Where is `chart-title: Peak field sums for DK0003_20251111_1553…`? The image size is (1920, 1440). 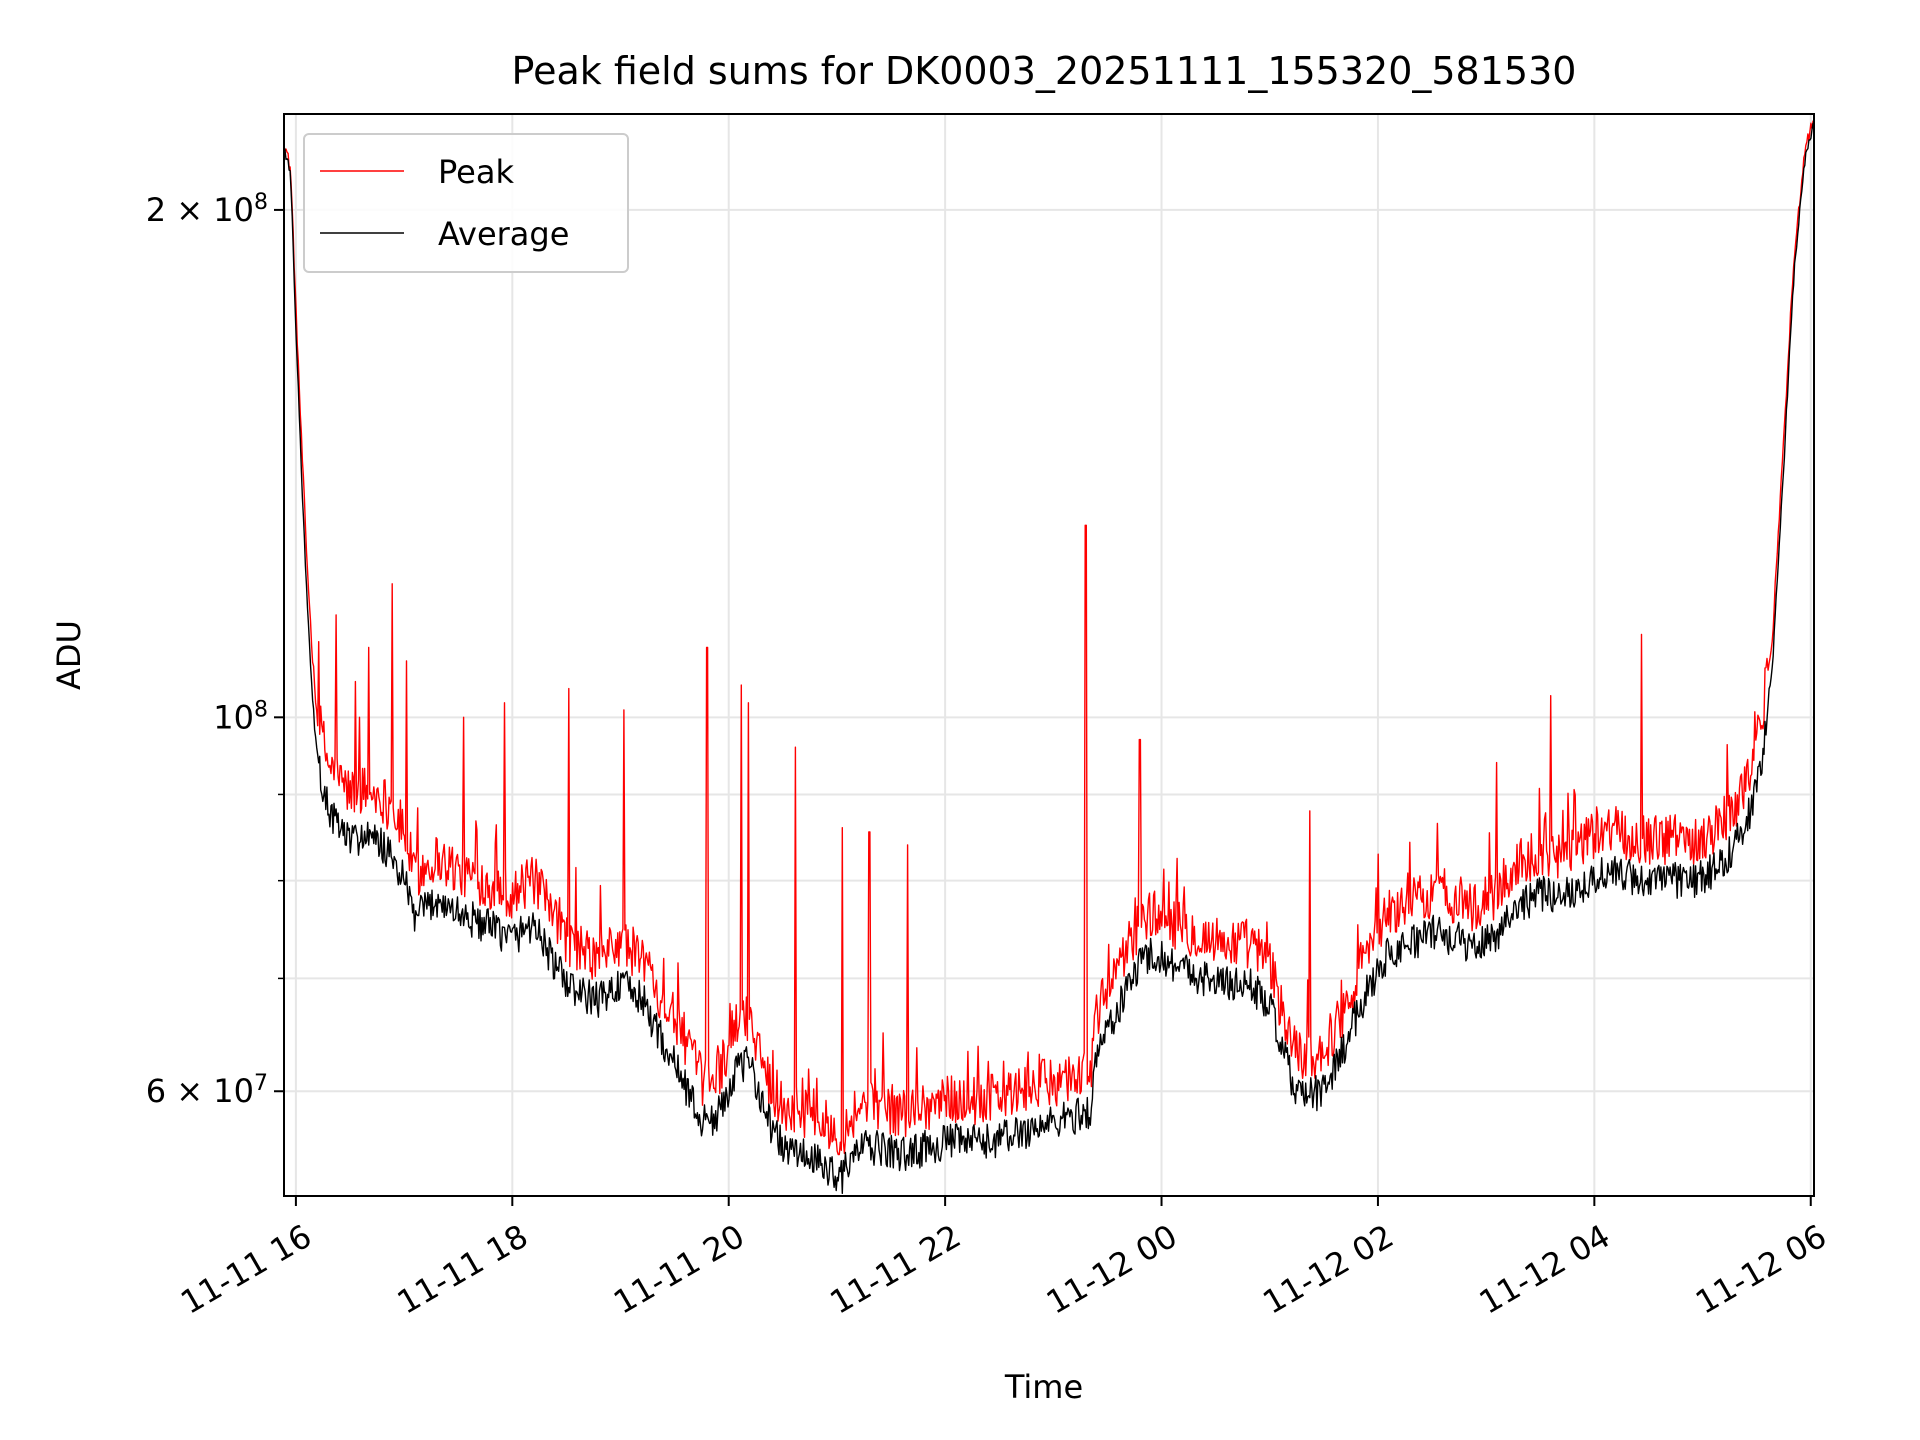
chart-title: Peak field sums for DK0003_20251111_1553… is located at coordinates (1044, 71).